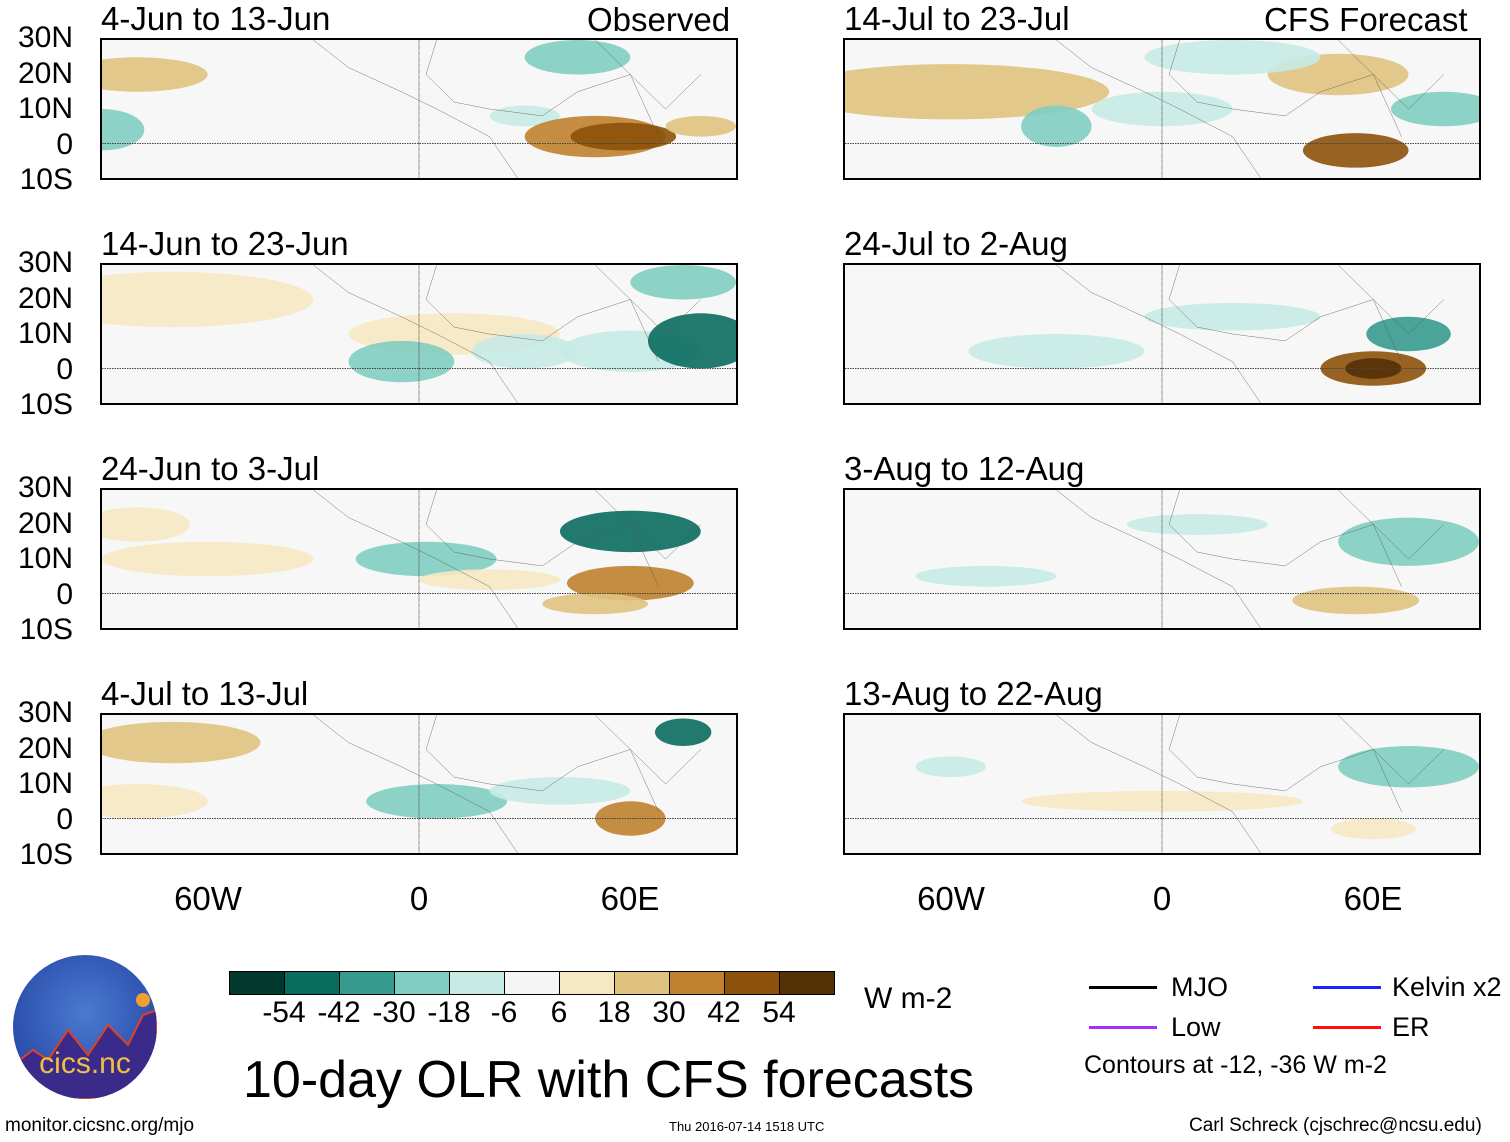  What do you see at coordinates (1123, 1027) in the screenshot?
I see `legend-low-line` at bounding box center [1123, 1027].